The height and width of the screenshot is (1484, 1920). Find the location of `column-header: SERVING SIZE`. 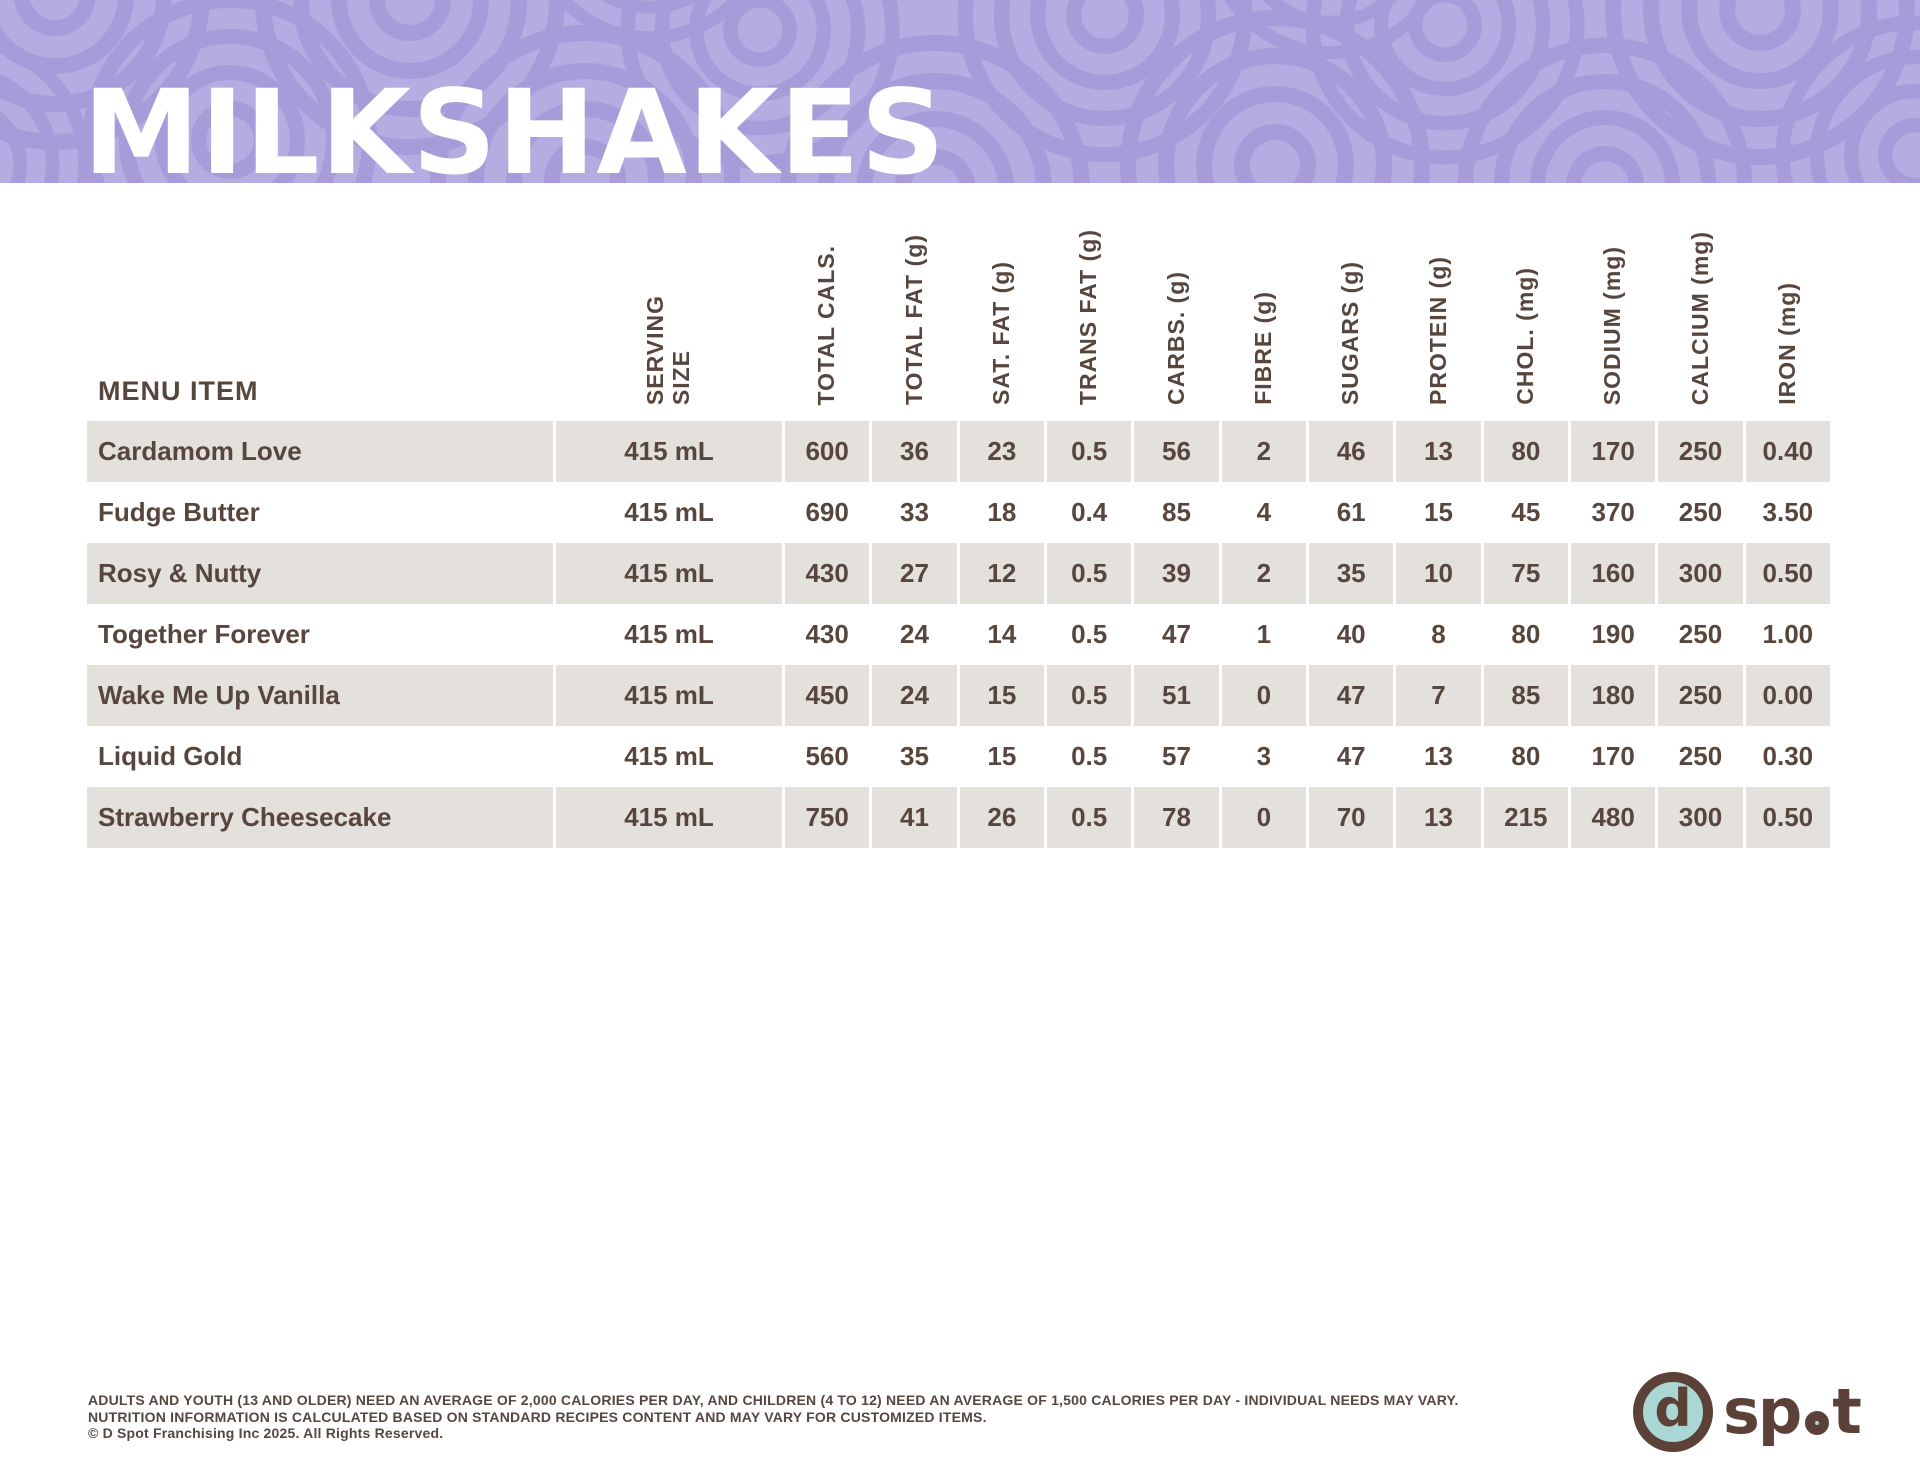

column-header: SERVING SIZE is located at coordinates (669, 358).